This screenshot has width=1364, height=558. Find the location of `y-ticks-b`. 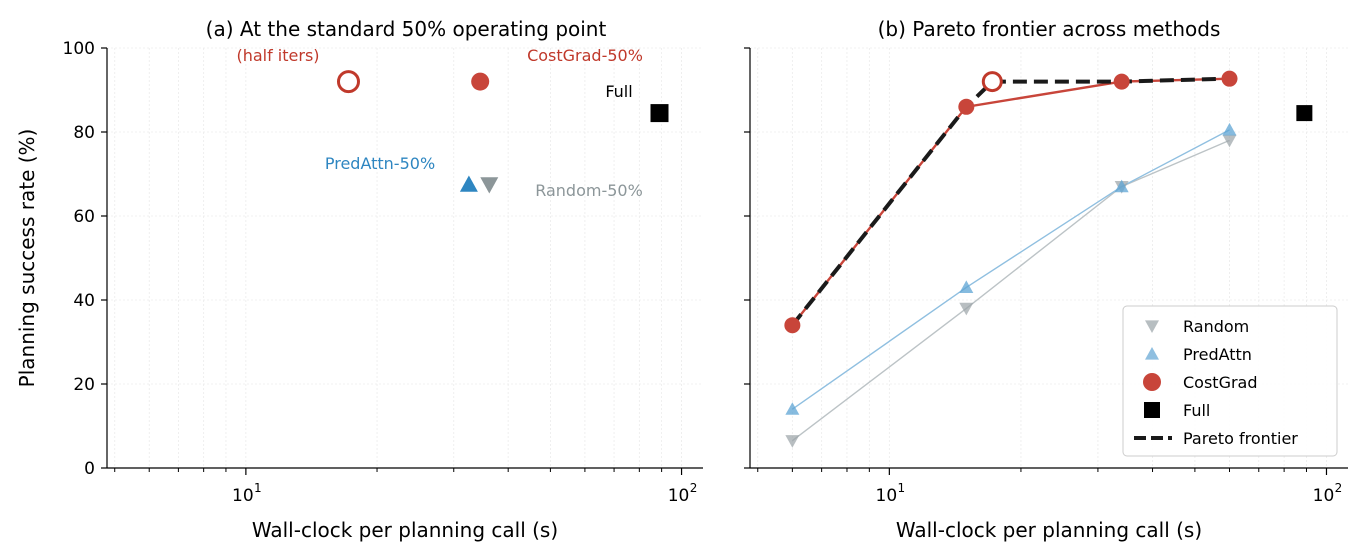

y-ticks-b is located at coordinates (747, 258).